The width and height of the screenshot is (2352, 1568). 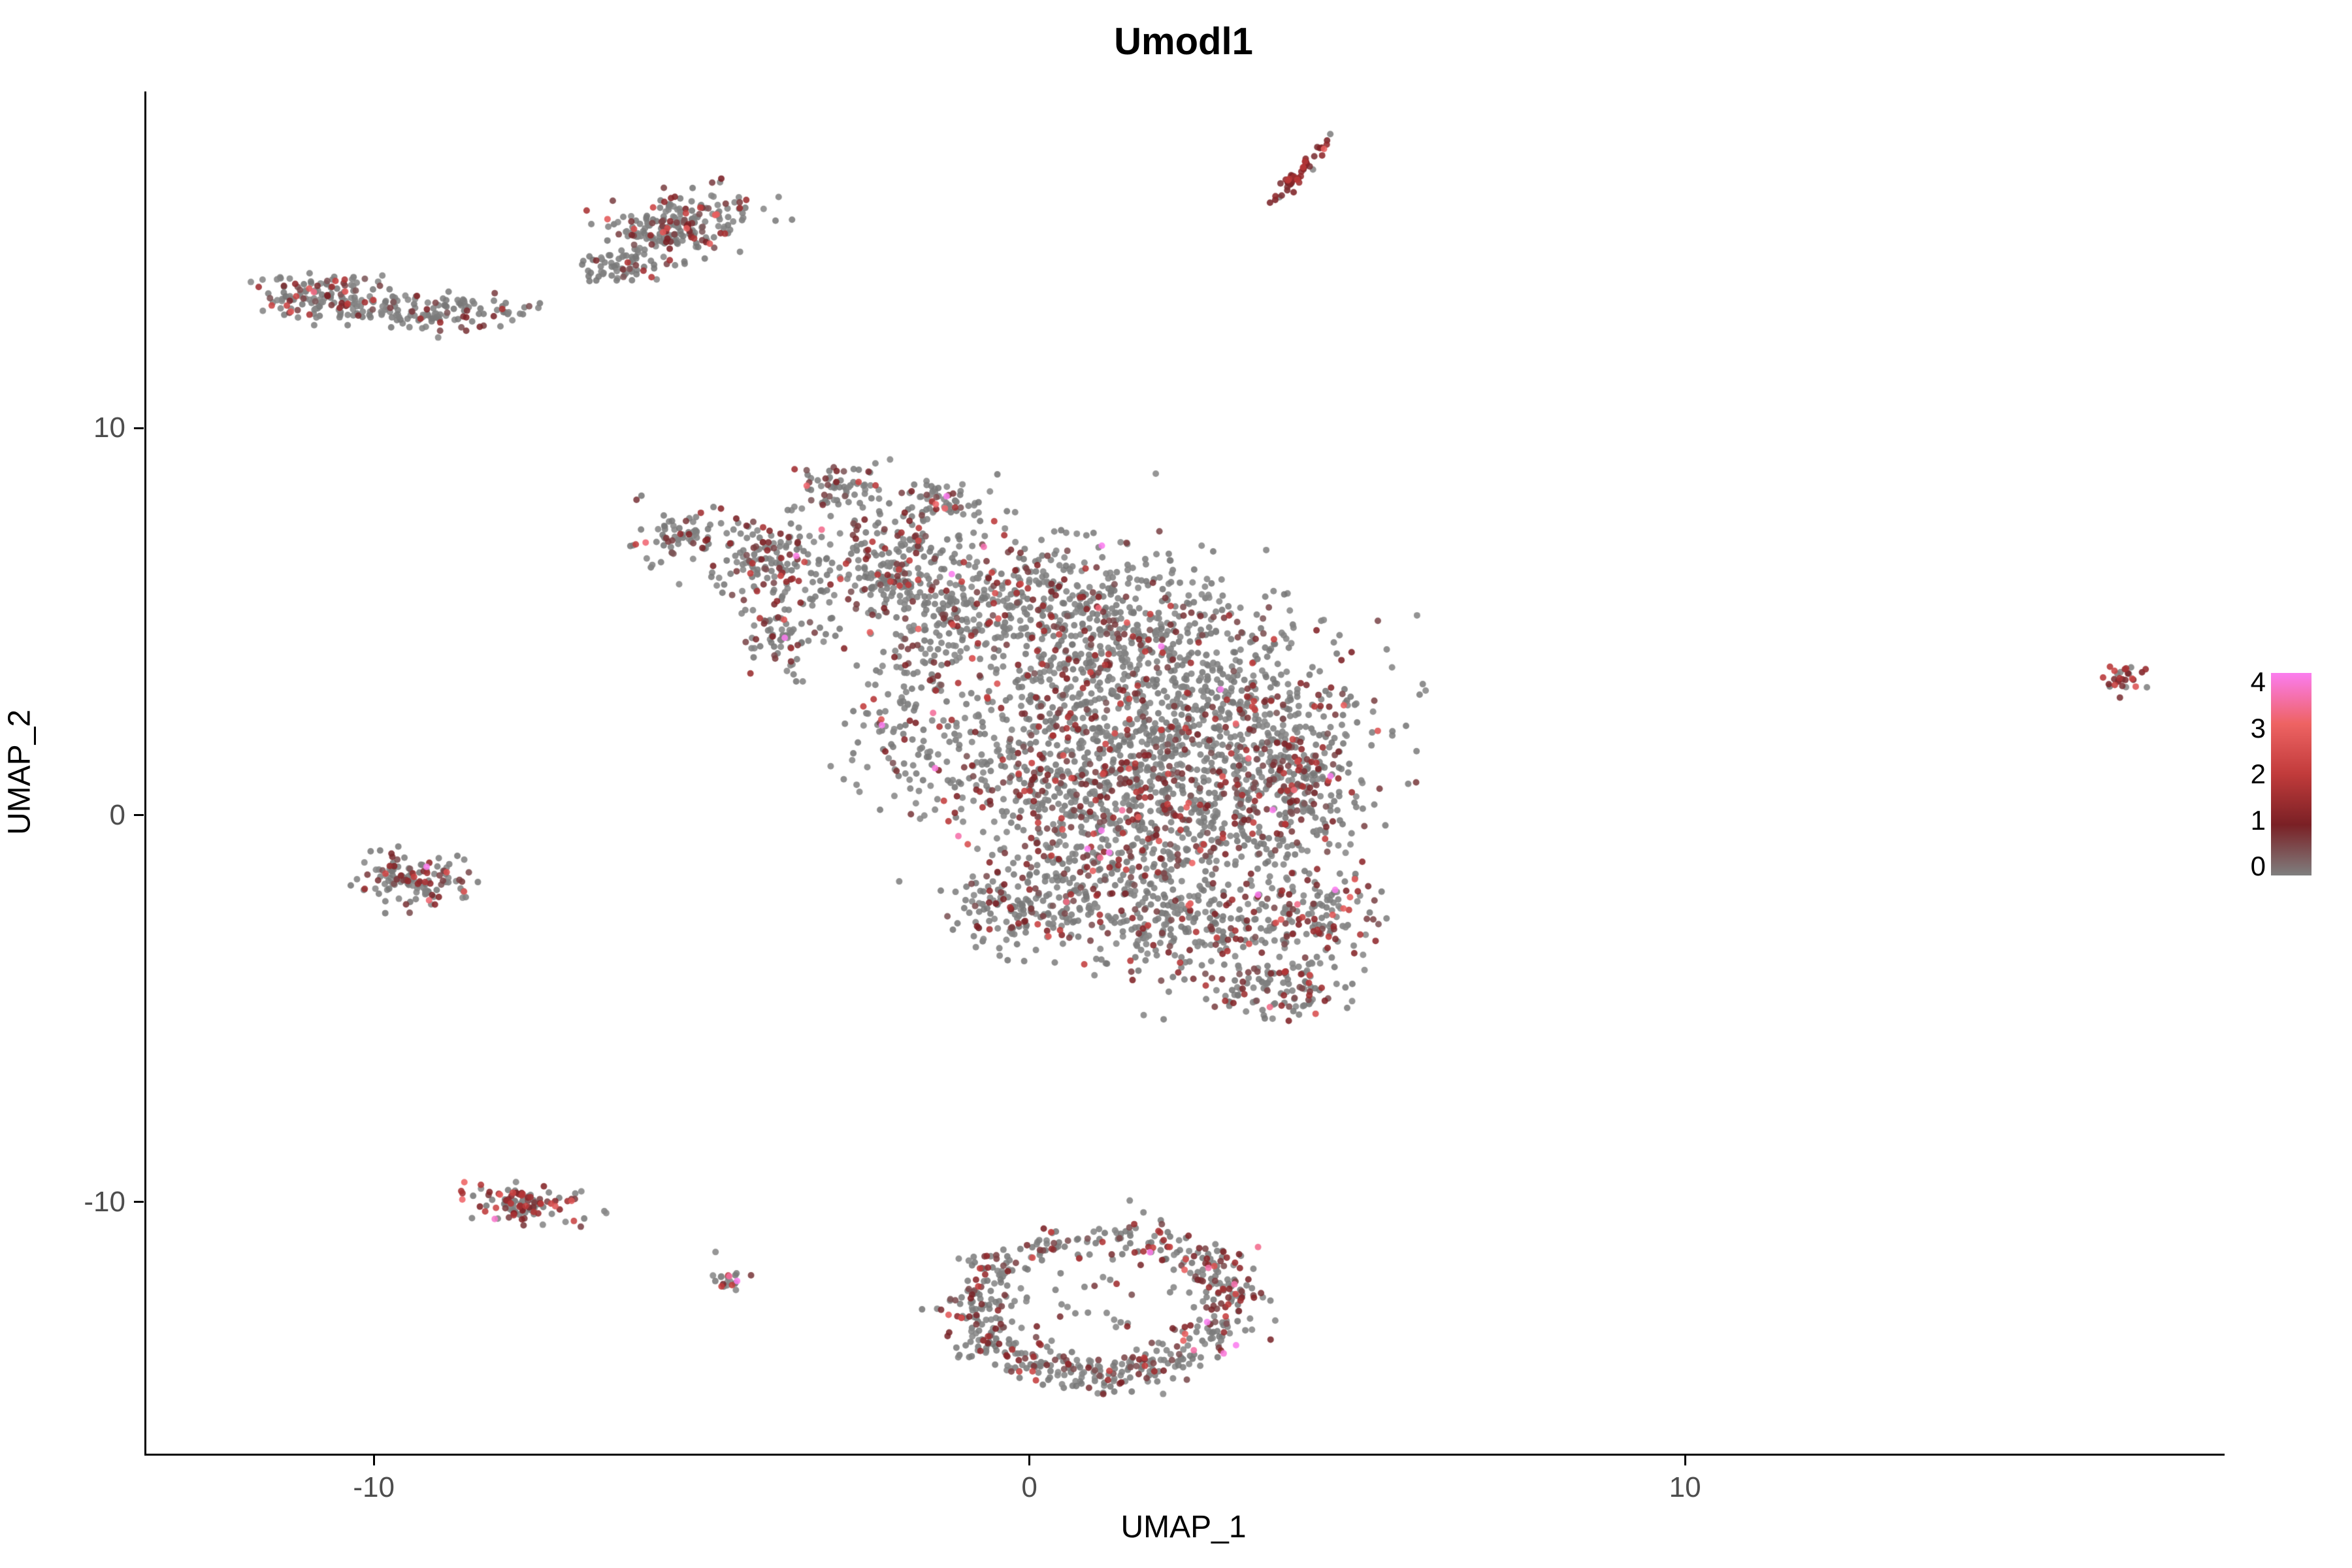 What do you see at coordinates (2258, 866) in the screenshot?
I see `colorbar-label: 0` at bounding box center [2258, 866].